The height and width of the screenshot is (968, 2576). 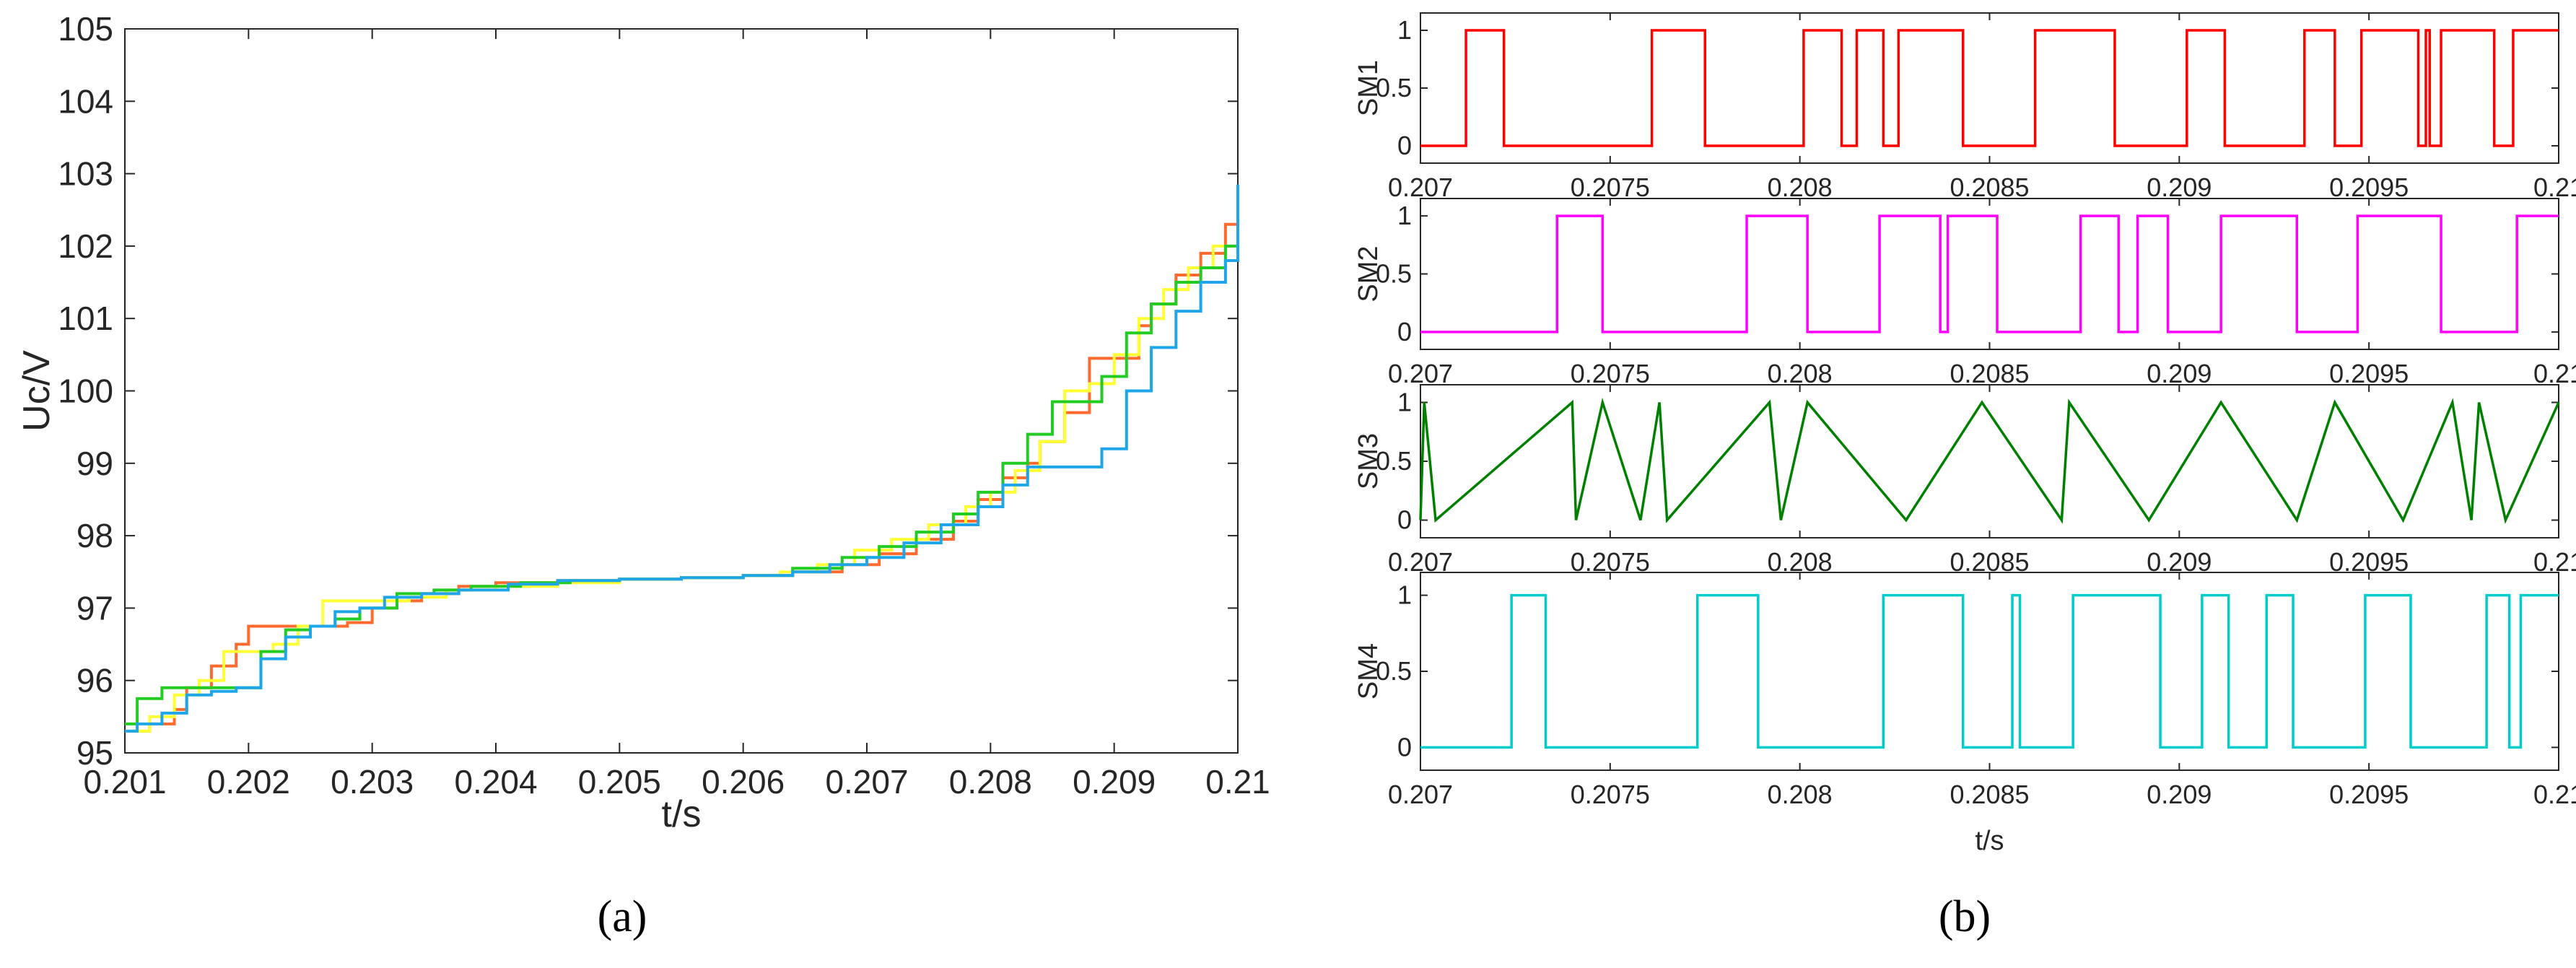 What do you see at coordinates (95, 753) in the screenshot?
I see `y-tick-label: 95` at bounding box center [95, 753].